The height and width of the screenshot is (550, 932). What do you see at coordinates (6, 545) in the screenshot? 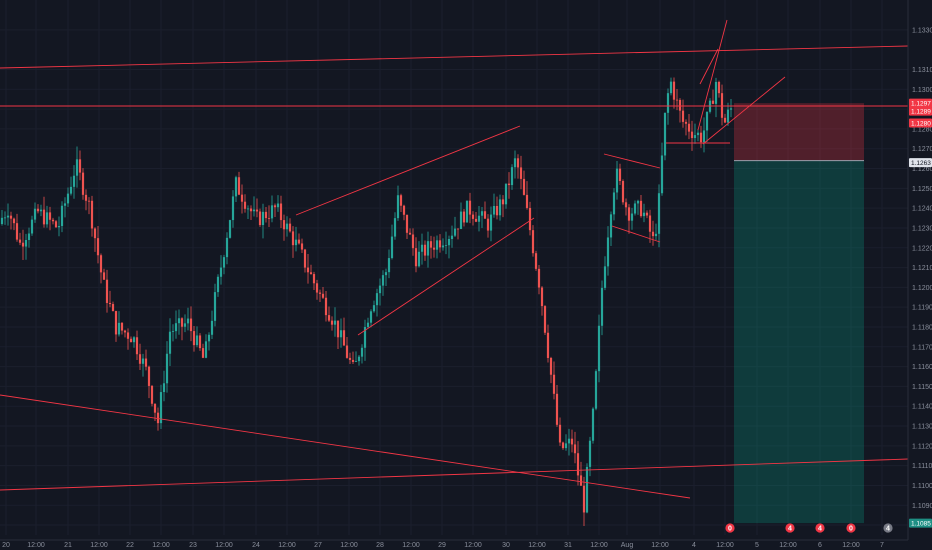
I see `time-tick-label: 20` at bounding box center [6, 545].